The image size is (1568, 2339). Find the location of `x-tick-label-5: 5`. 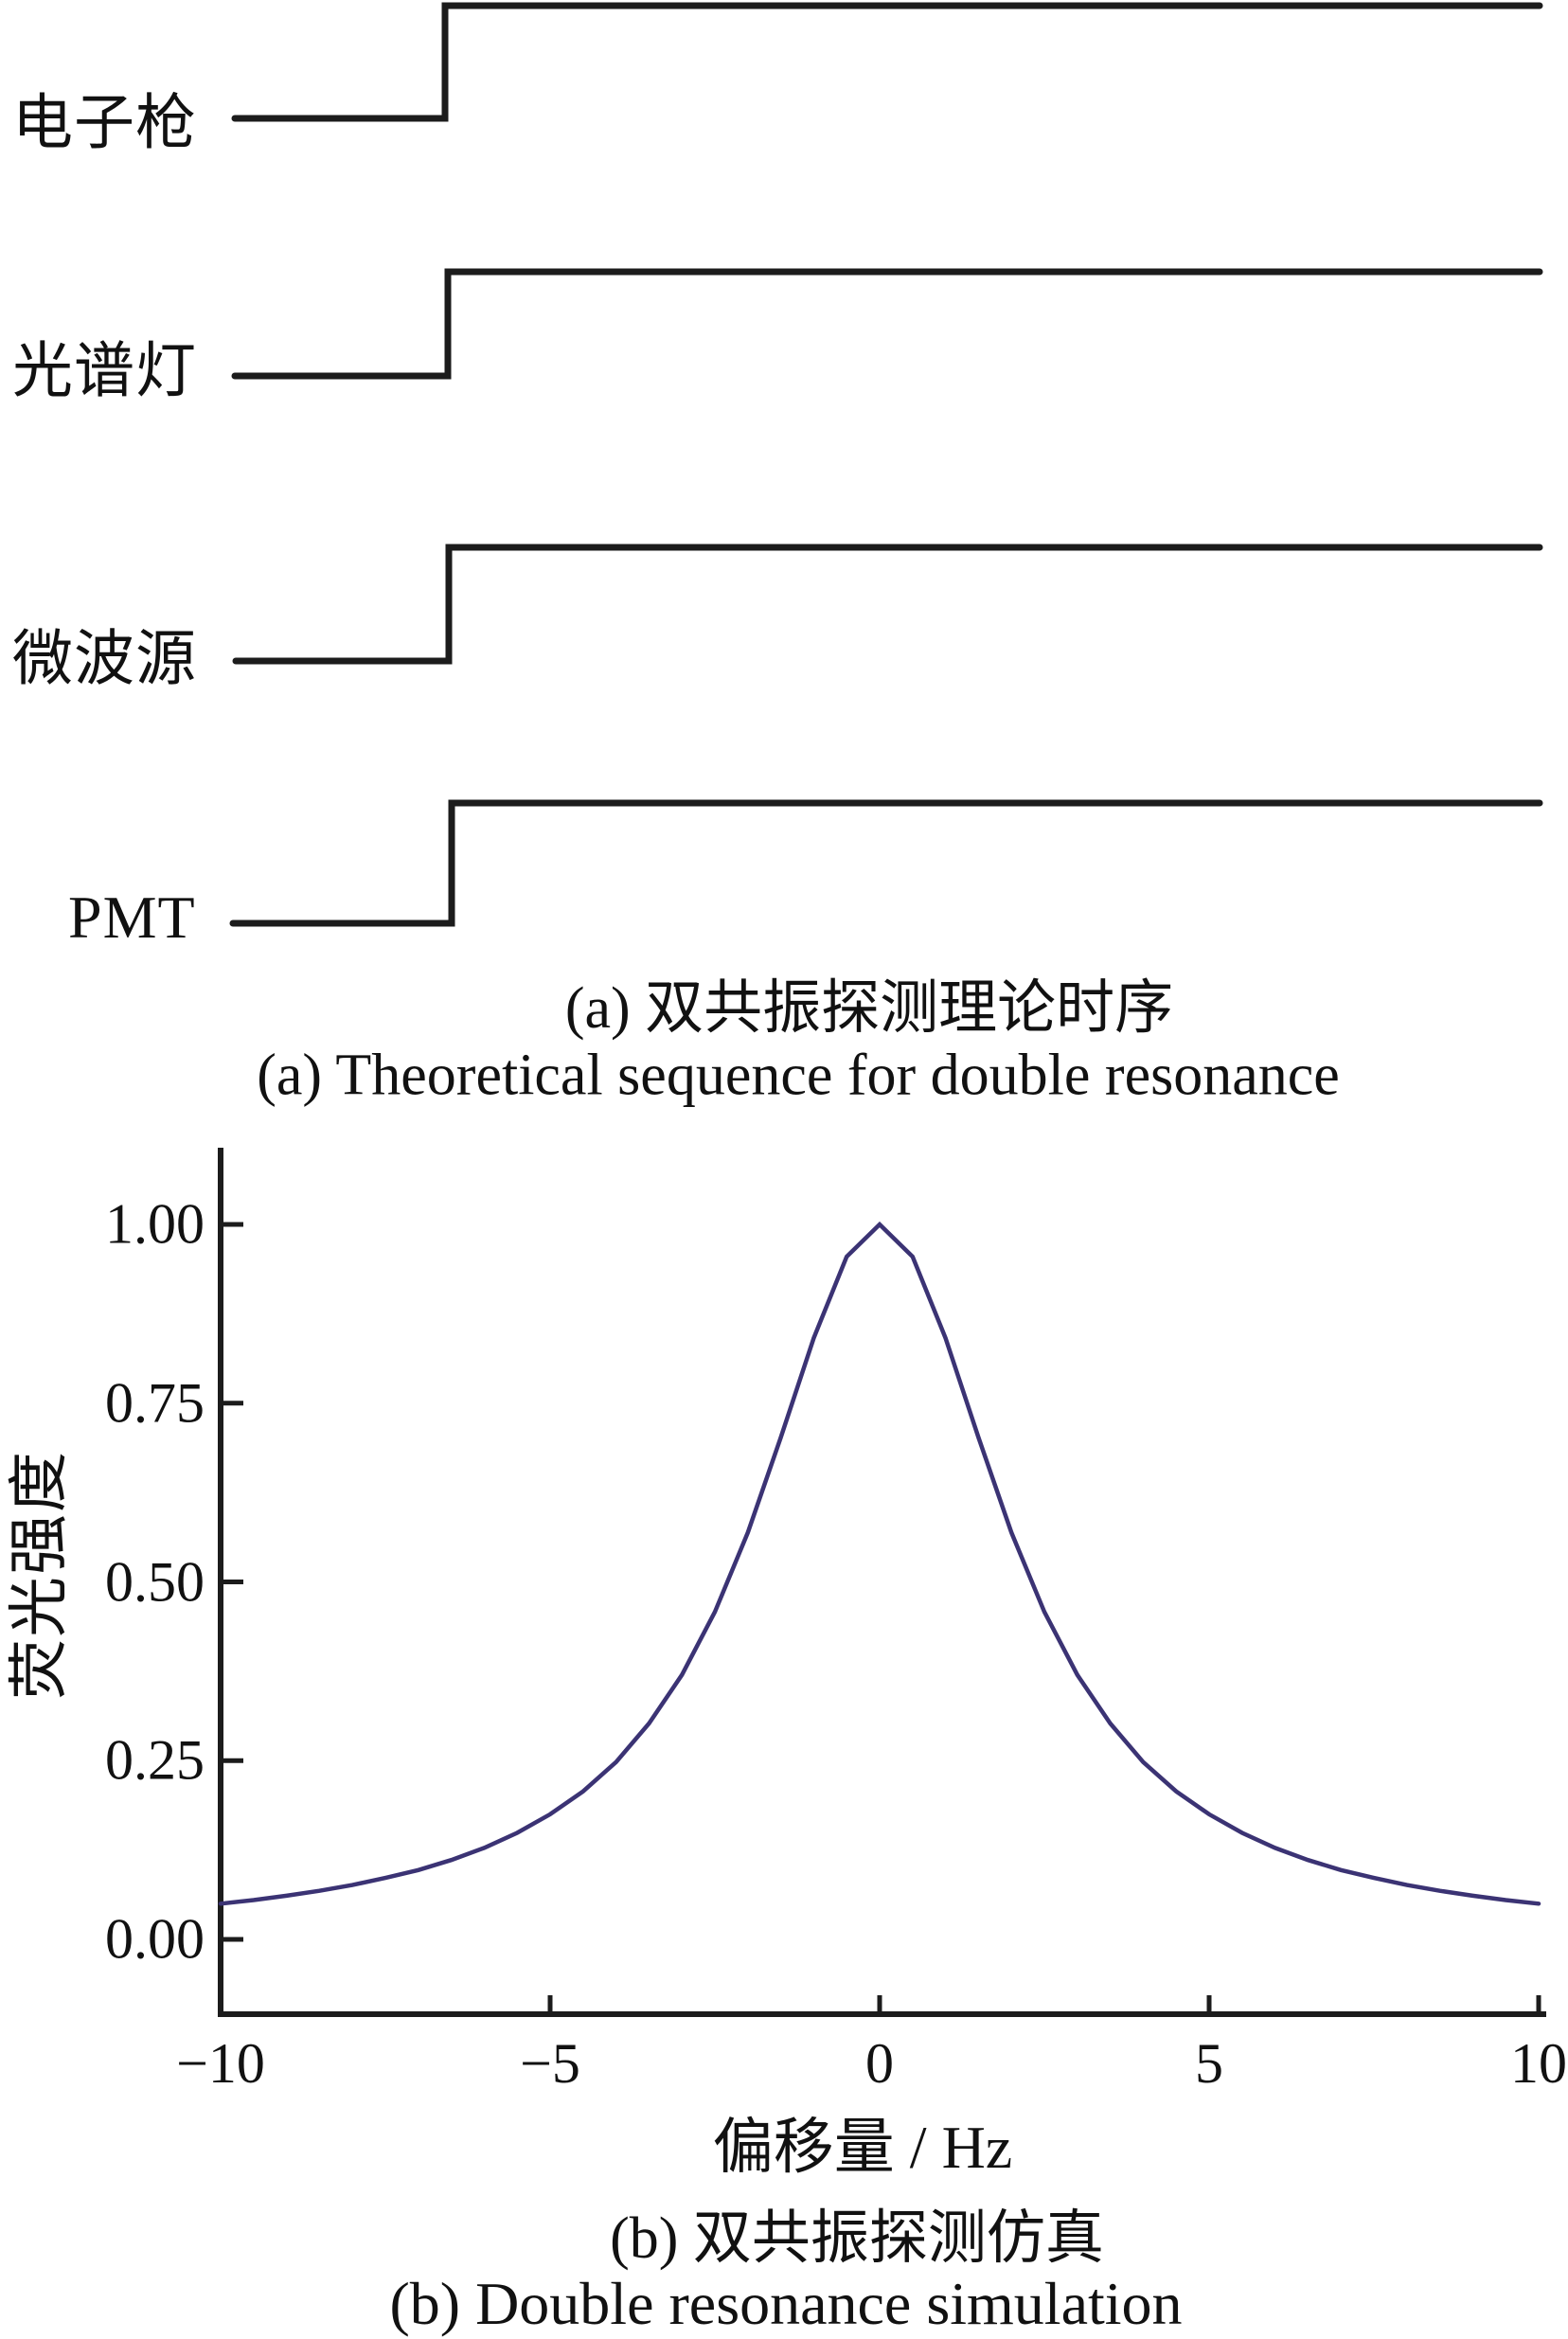

x-tick-label-5: 5 is located at coordinates (1209, 2063).